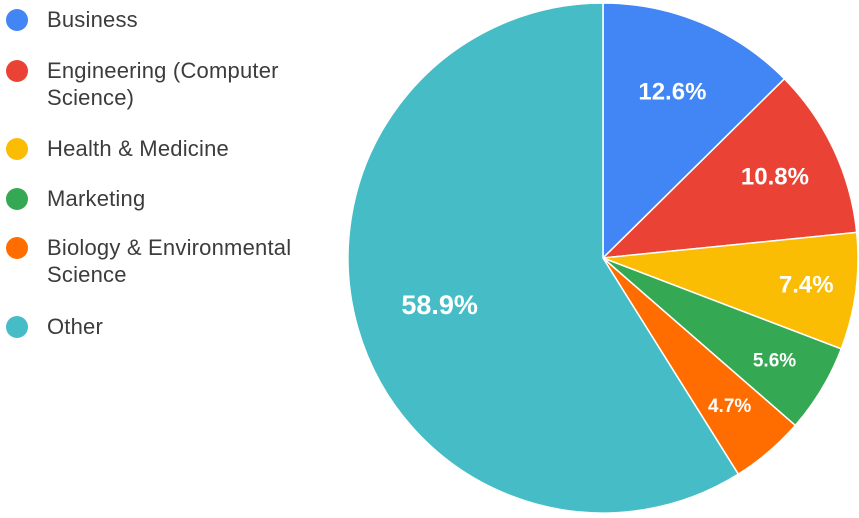  What do you see at coordinates (672, 91) in the screenshot?
I see `slice-value-label: 12.6%` at bounding box center [672, 91].